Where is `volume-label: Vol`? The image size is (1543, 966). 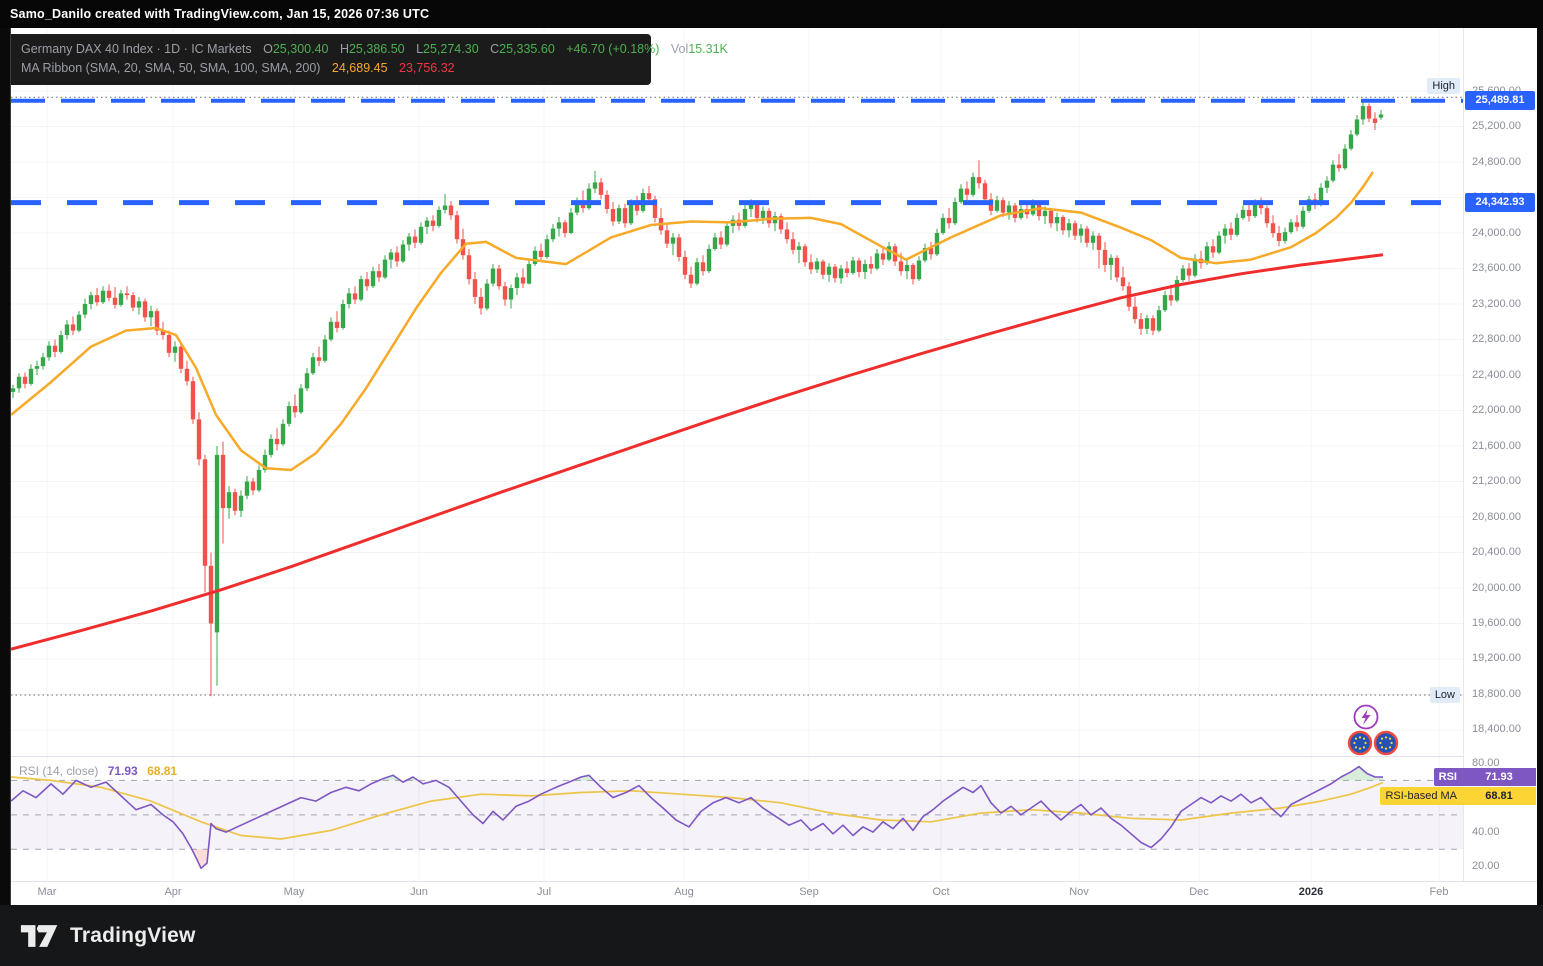 volume-label: Vol is located at coordinates (679, 49).